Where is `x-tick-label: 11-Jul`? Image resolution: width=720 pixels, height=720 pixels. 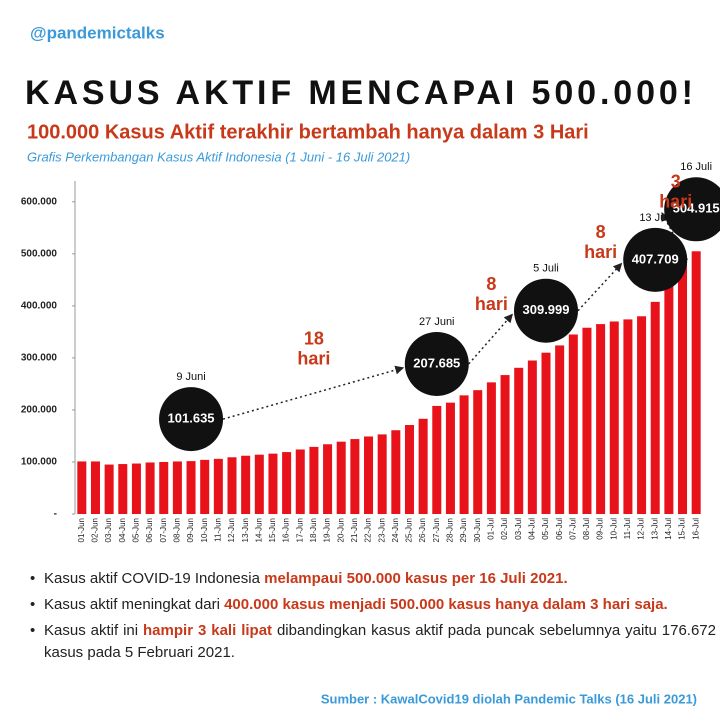 x-tick-label: 11-Jul is located at coordinates (627, 528).